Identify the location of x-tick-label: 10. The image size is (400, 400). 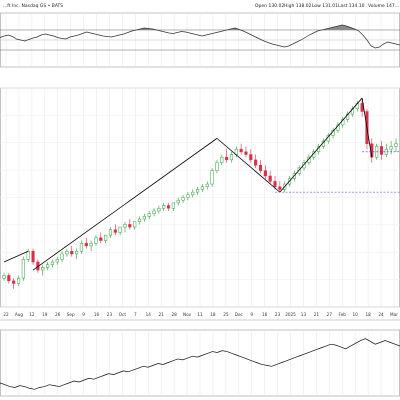
(356, 314).